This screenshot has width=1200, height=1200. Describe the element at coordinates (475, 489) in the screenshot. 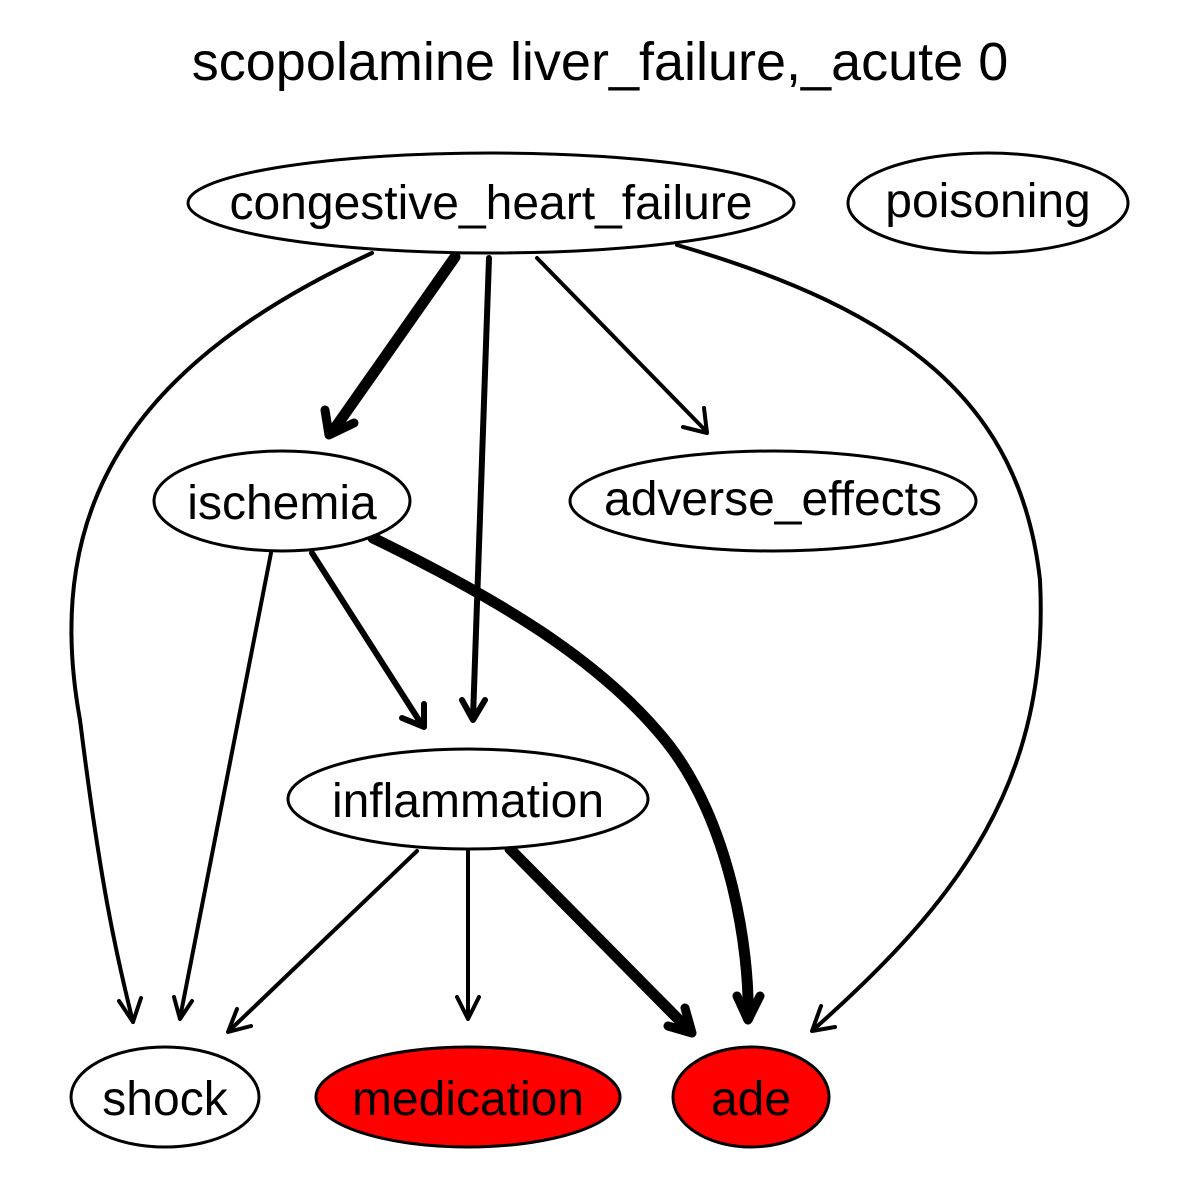

I see `edge-chf-inflammation` at that location.